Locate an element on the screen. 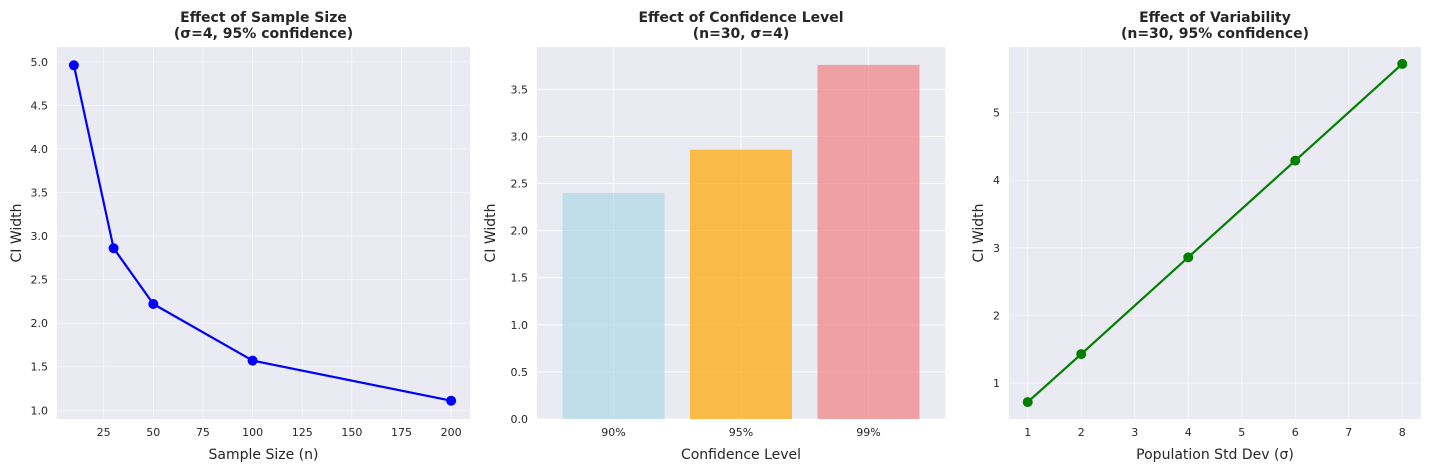 The height and width of the screenshot is (470, 1430). y-tick-label: 5.0 is located at coordinates (40, 62).